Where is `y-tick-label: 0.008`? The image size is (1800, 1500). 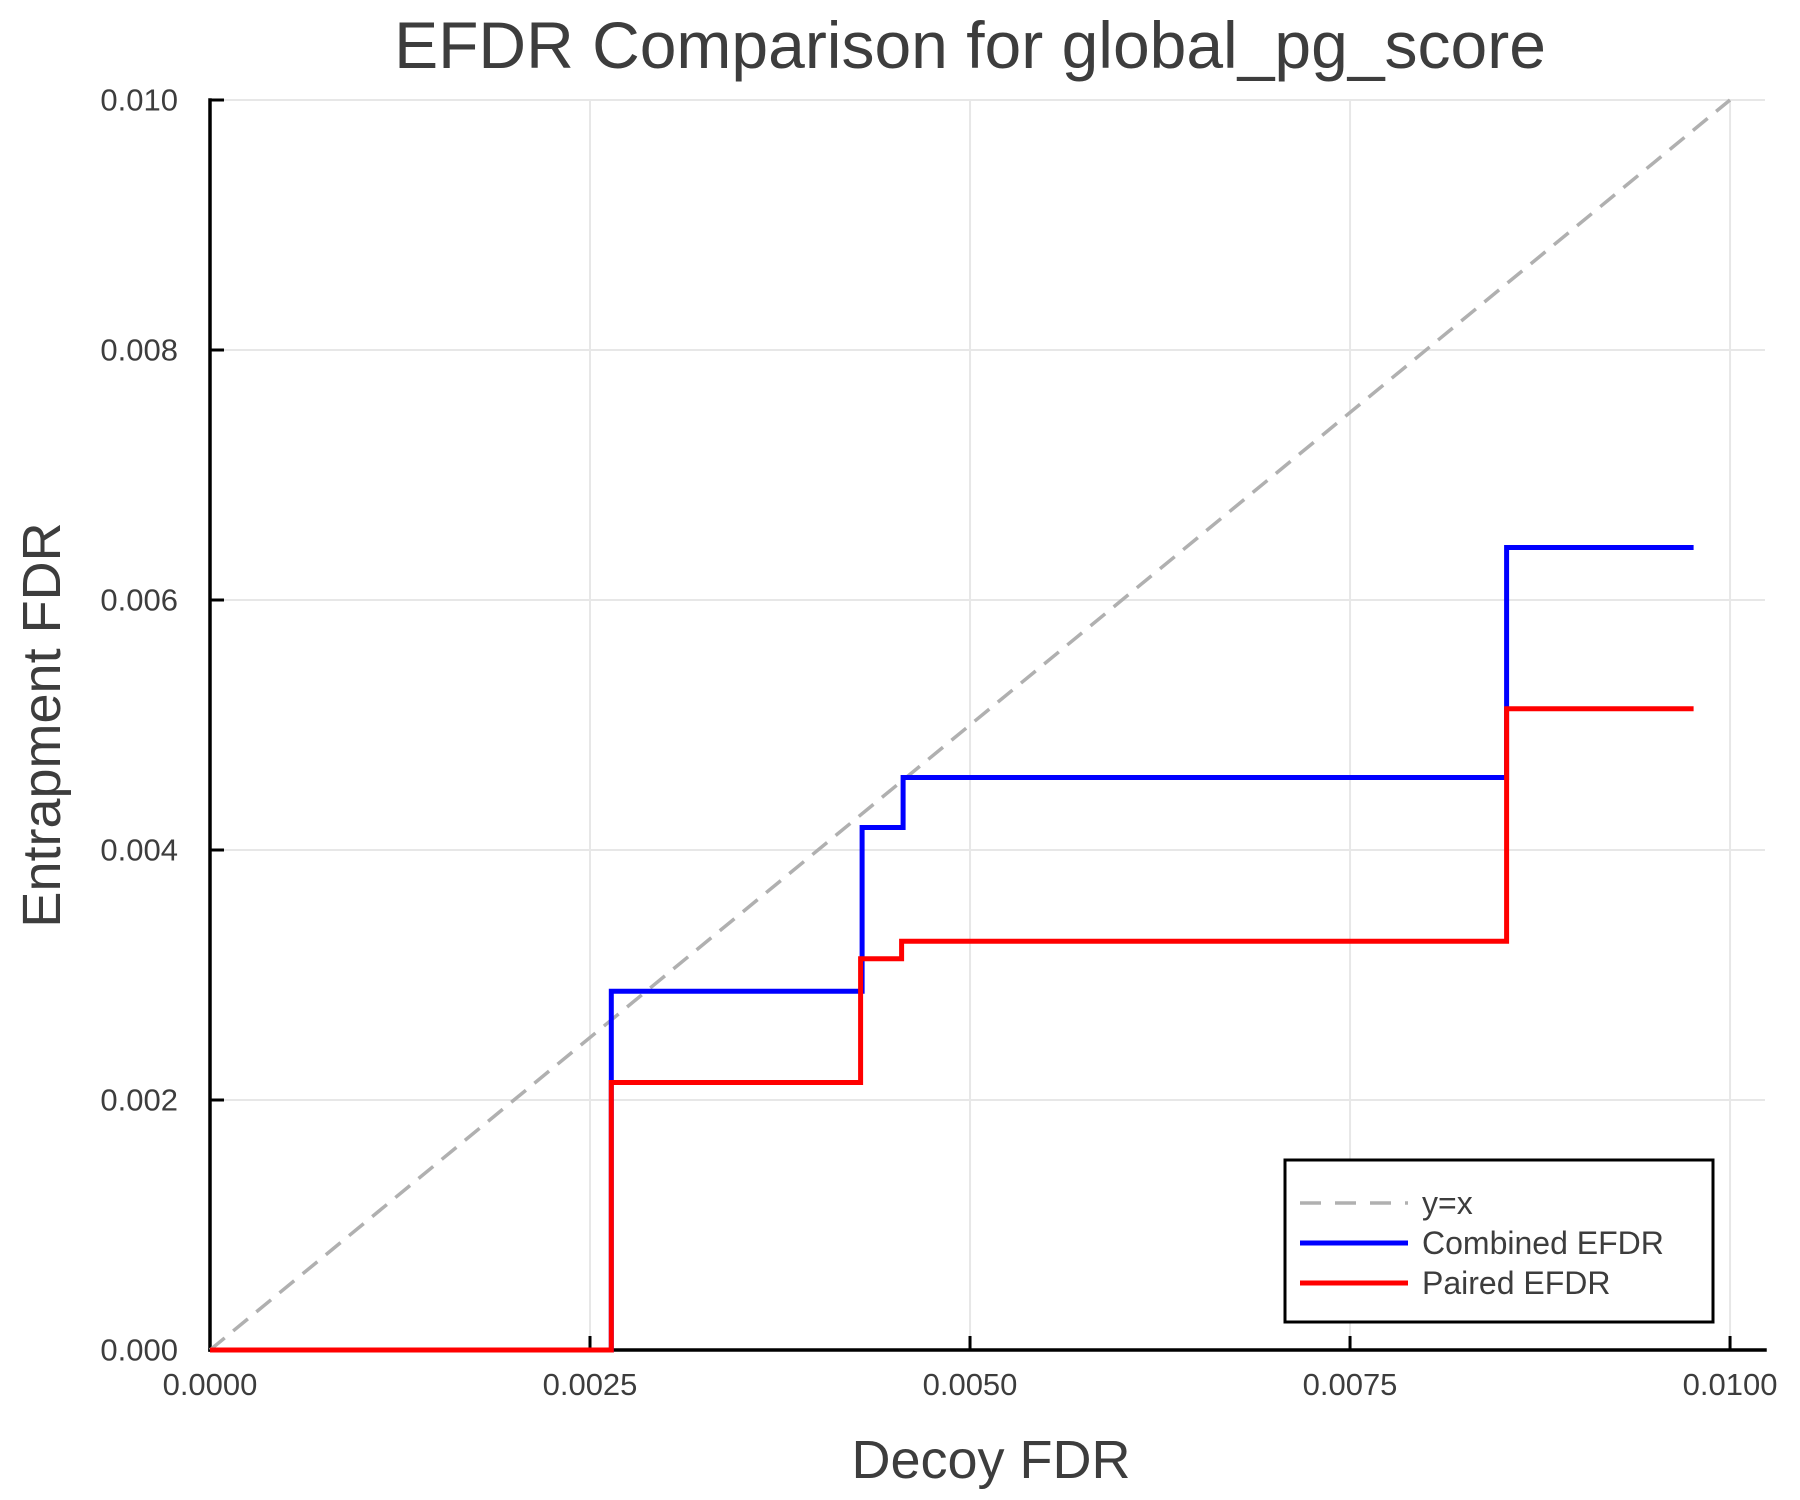 y-tick-label: 0.008 is located at coordinates (139, 350).